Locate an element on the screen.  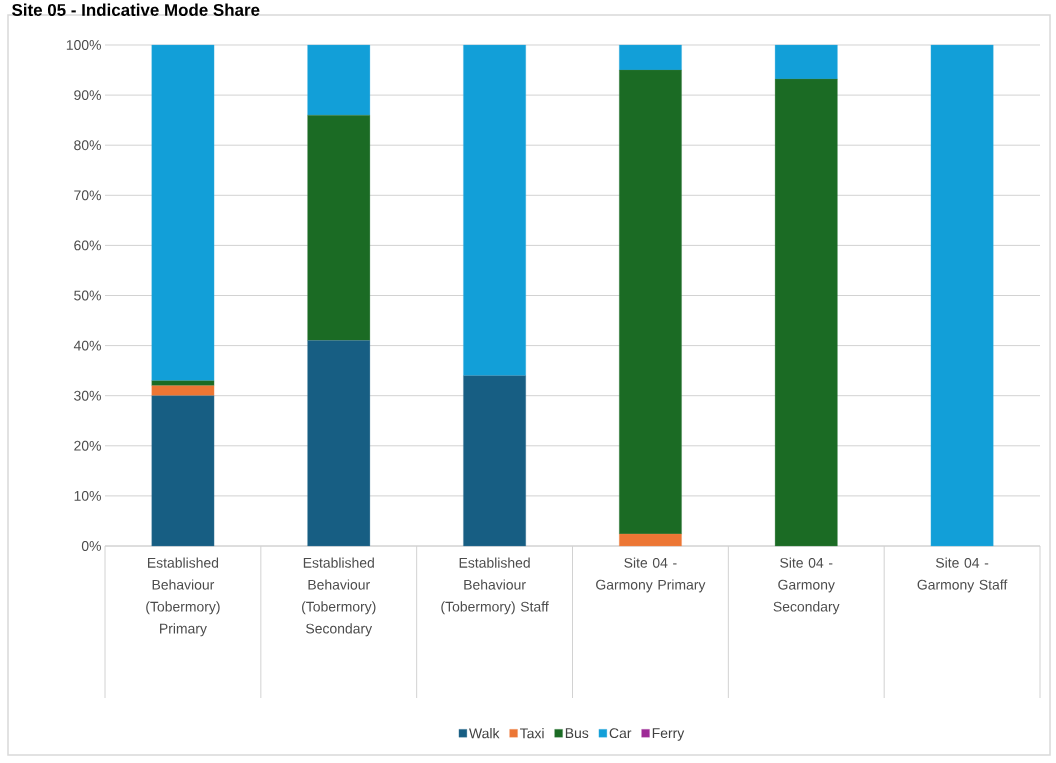
y-tick-label: 20% is located at coordinates (87, 445).